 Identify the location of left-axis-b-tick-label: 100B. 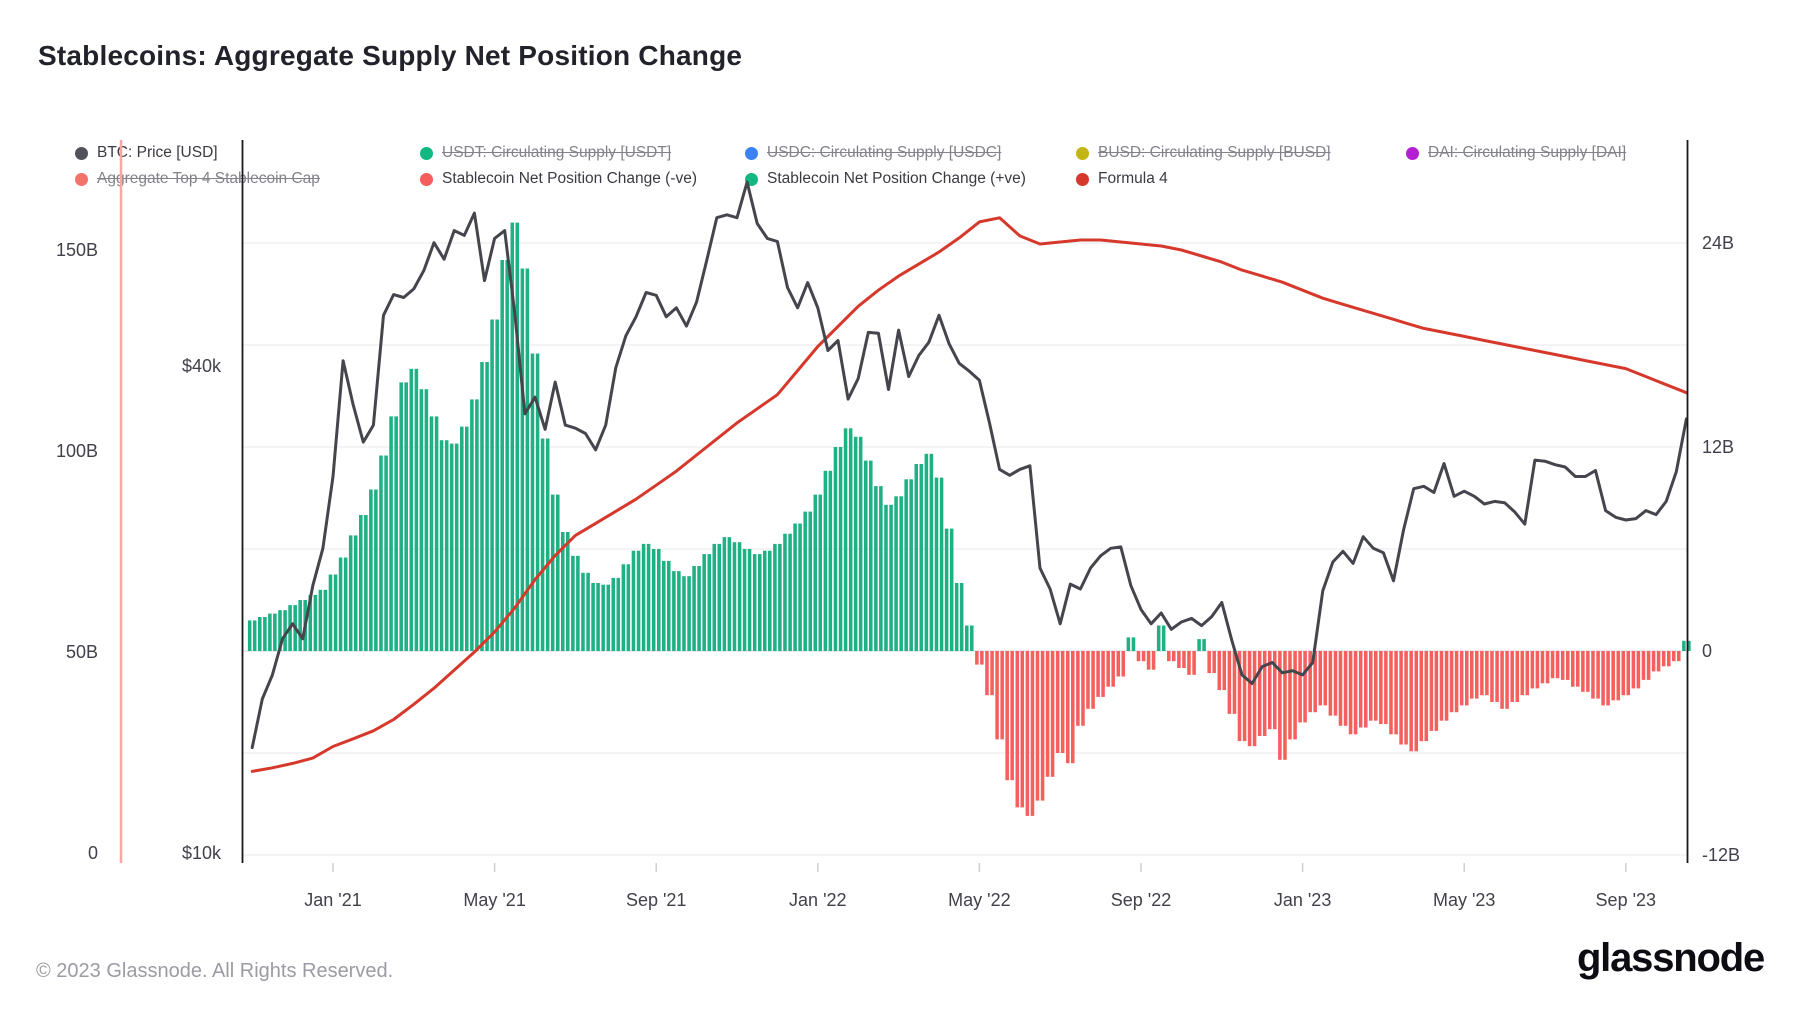
(76, 451).